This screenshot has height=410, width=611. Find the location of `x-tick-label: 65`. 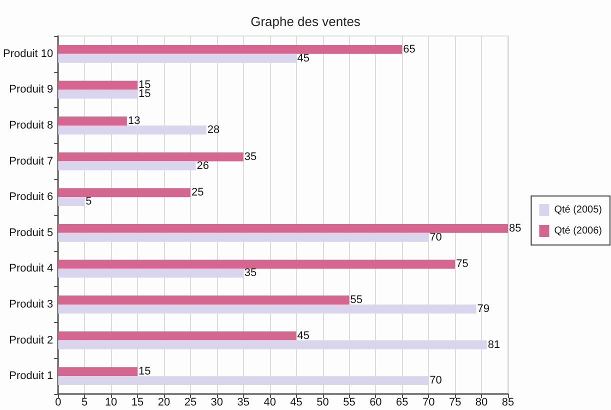

x-tick-label: 65 is located at coordinates (402, 402).